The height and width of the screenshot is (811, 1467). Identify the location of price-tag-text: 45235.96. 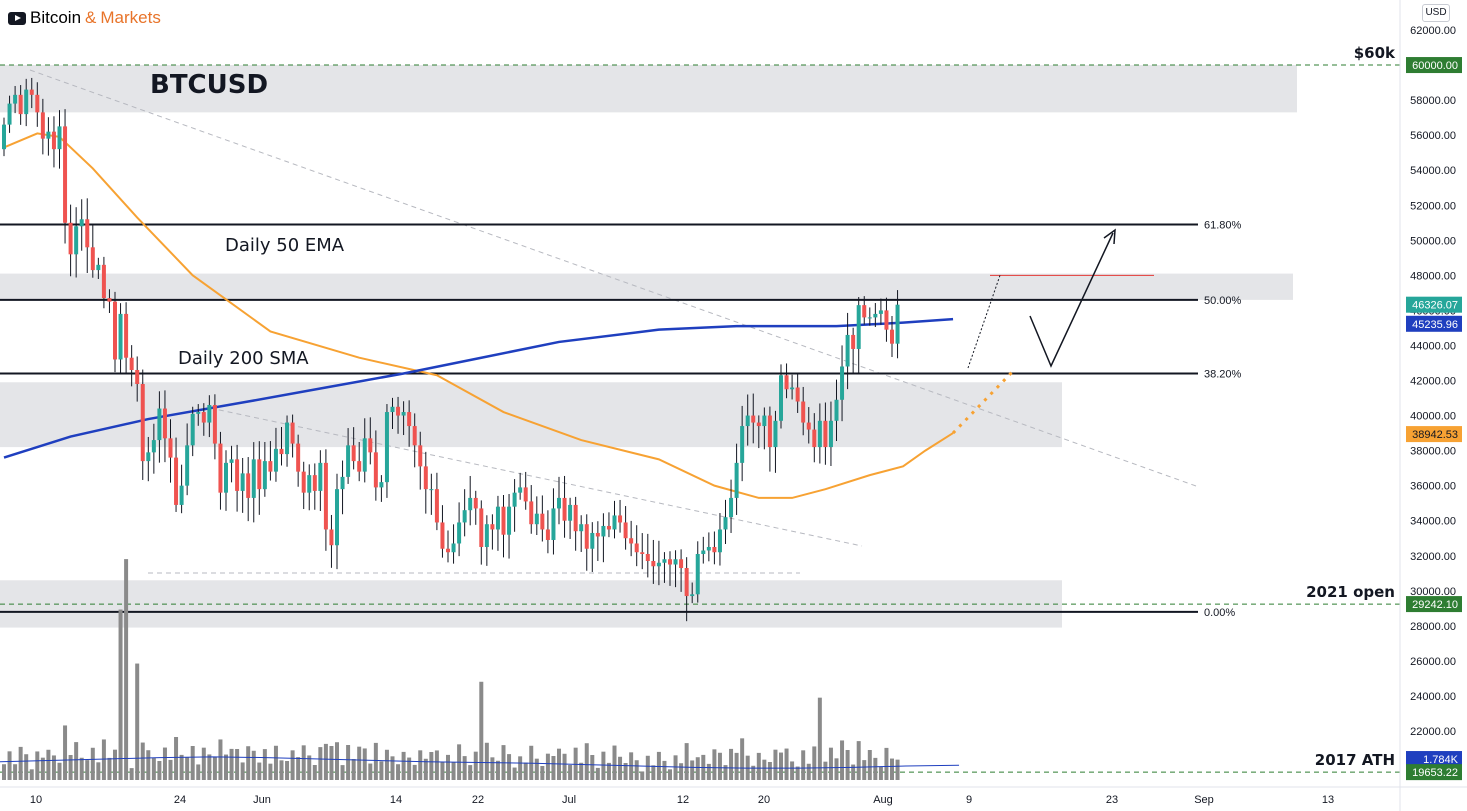
(1435, 325).